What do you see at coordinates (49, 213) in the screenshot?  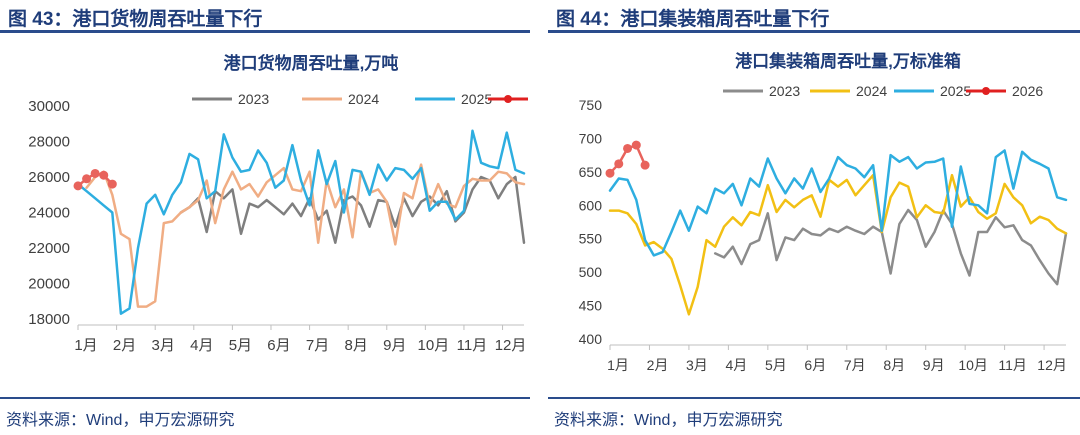 I see `y-tick-label: 24000` at bounding box center [49, 213].